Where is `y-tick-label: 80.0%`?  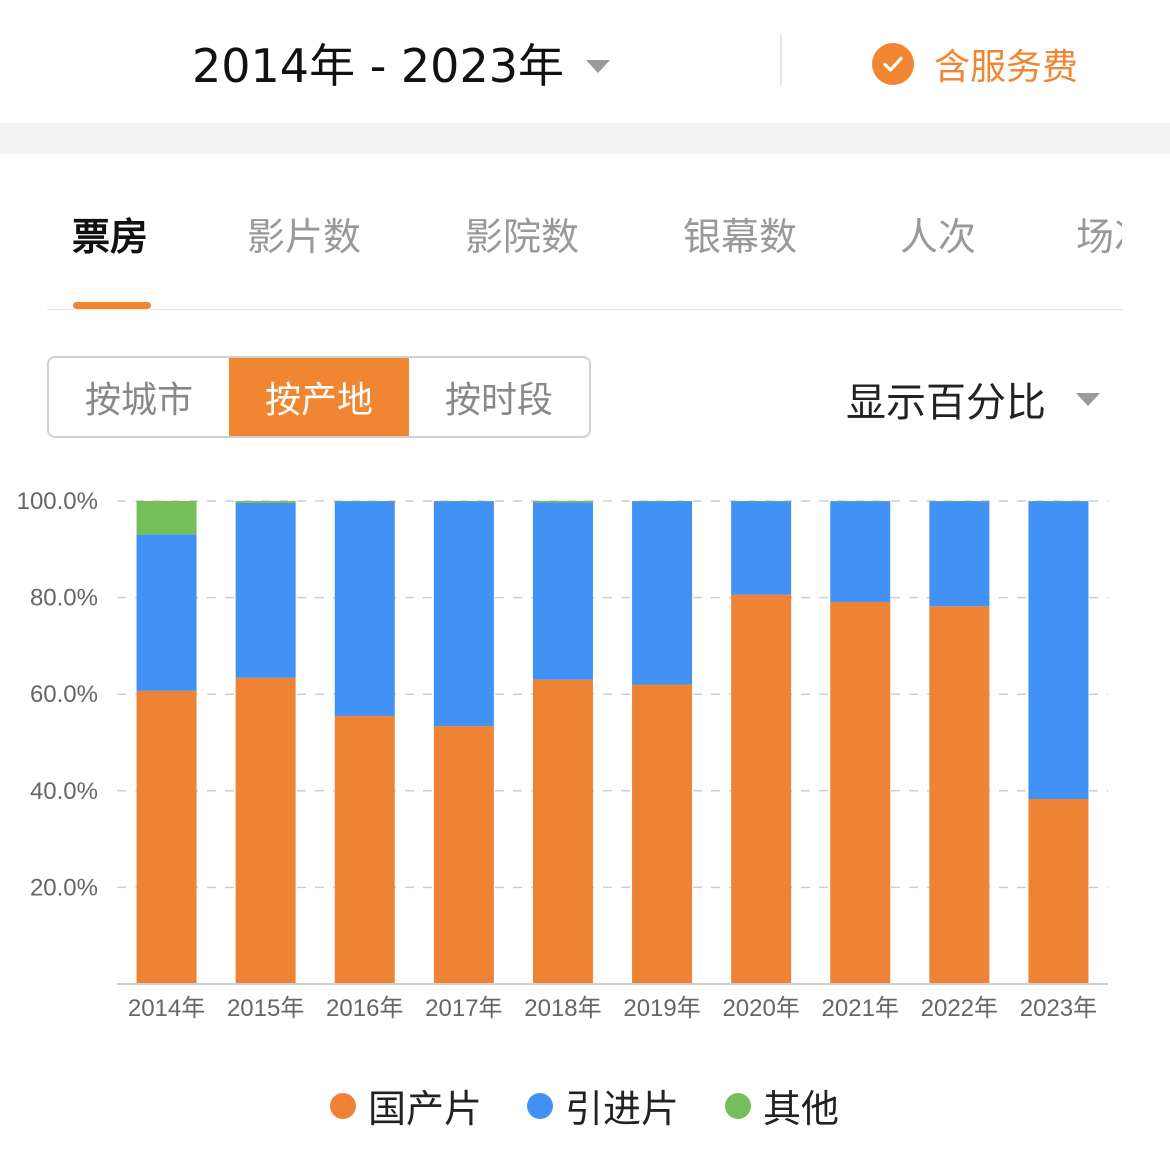
y-tick-label: 80.0% is located at coordinates (64, 598).